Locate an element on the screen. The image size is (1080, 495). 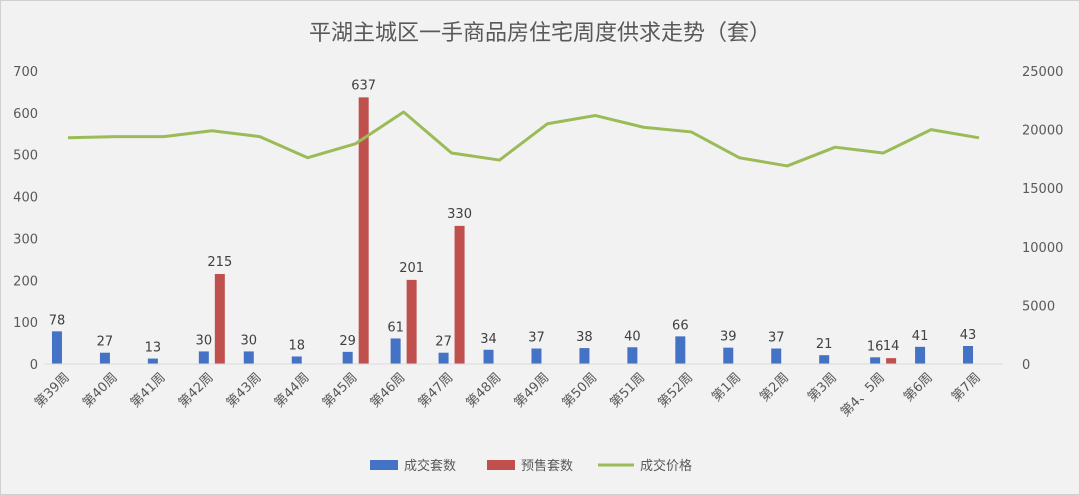
data-label-presale: 201 is located at coordinates (411, 268).